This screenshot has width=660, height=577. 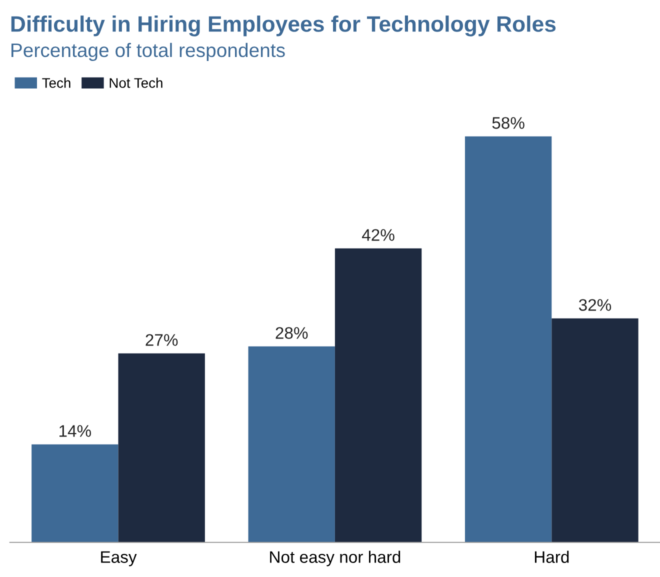 What do you see at coordinates (551, 556) in the screenshot?
I see `x-tick-label: Hard` at bounding box center [551, 556].